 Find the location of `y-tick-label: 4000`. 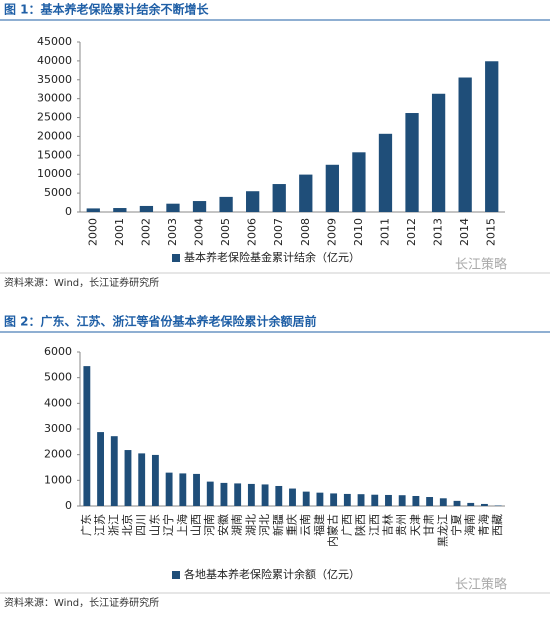

y-tick-label: 4000 is located at coordinates (58, 402).